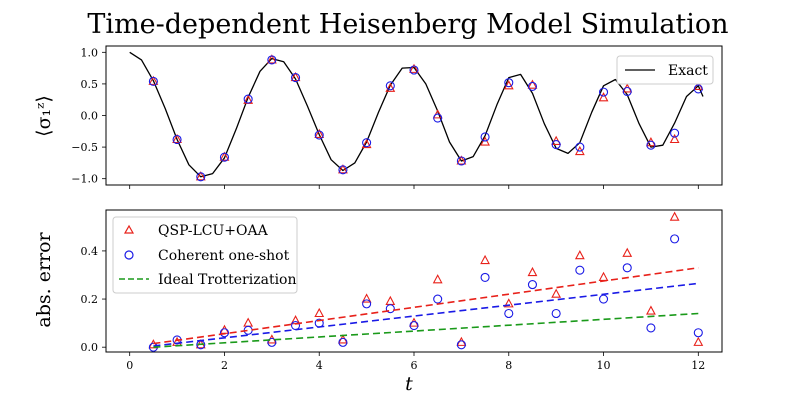 This screenshot has width=800, height=400. I want to click on bottom-ytick-label: 0.4, so click(90, 251).